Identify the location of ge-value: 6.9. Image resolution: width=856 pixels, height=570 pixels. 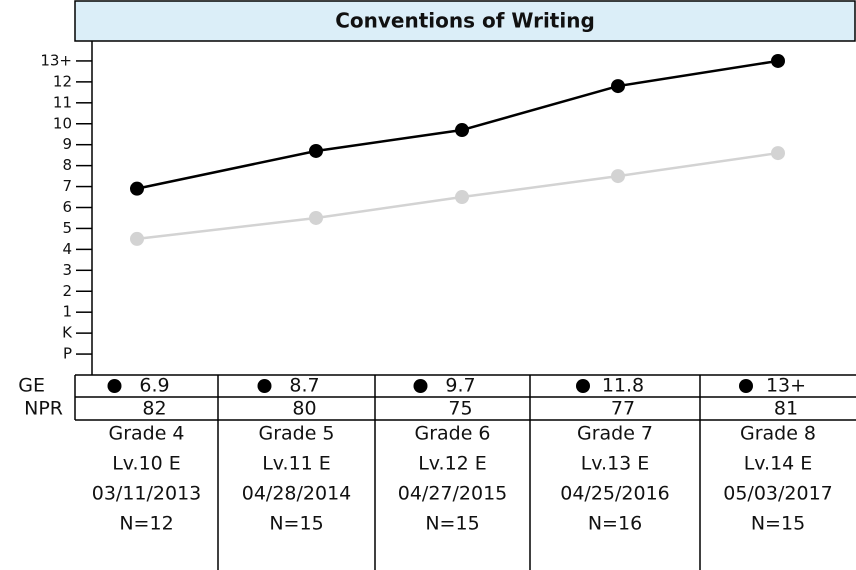
(154, 386).